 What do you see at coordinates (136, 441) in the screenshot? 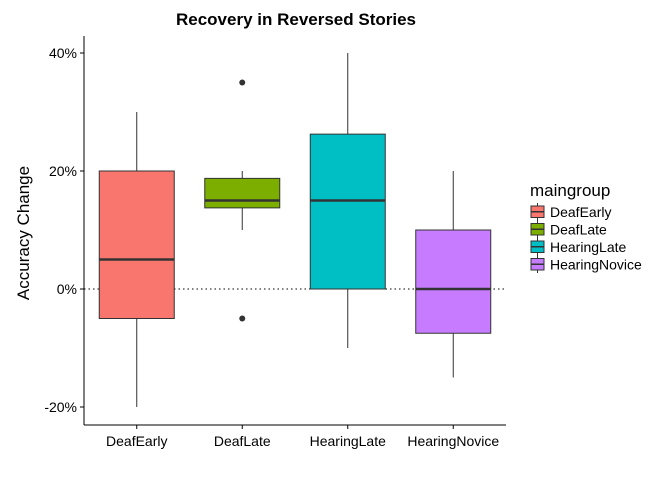
I see `x-tick-label: DeafEarly` at bounding box center [136, 441].